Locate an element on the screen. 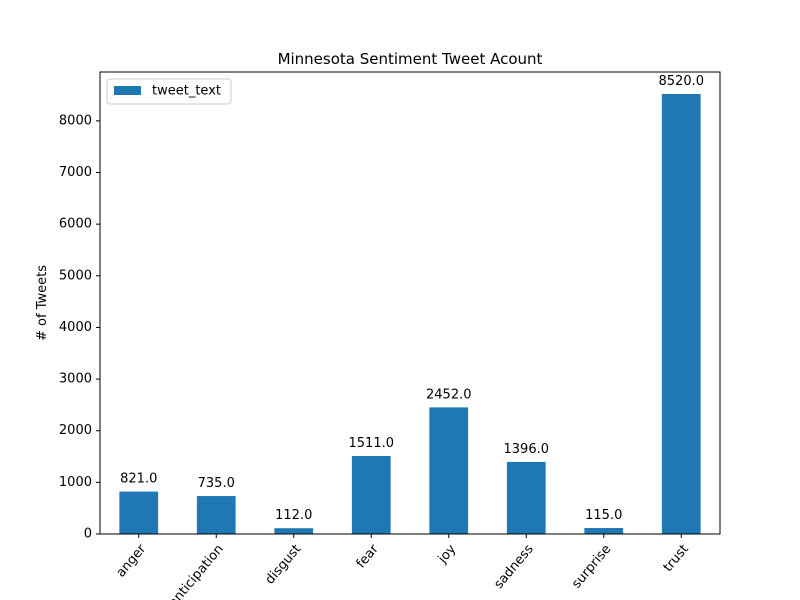 The height and width of the screenshot is (600, 800). legend-box is located at coordinates (169, 91).